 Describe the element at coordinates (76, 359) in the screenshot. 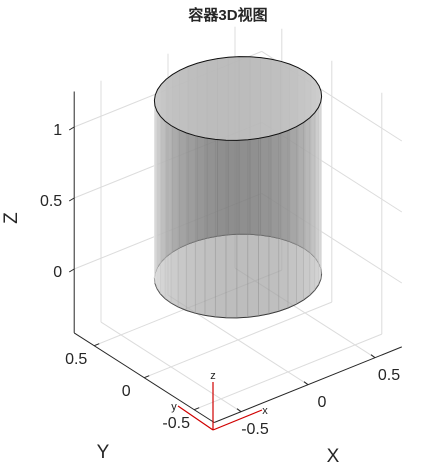

I see `y-tick-label: 0.5` at that location.